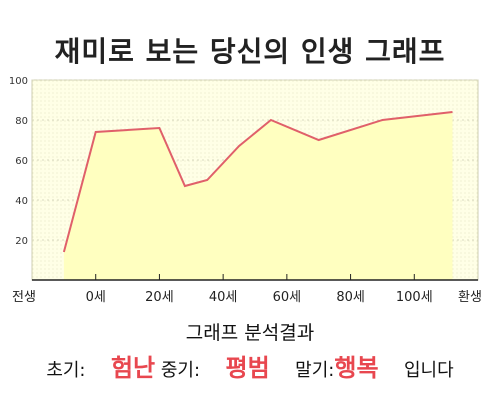 The height and width of the screenshot is (400, 500). What do you see at coordinates (356, 368) in the screenshot?
I see `late-value: 행복` at bounding box center [356, 368].